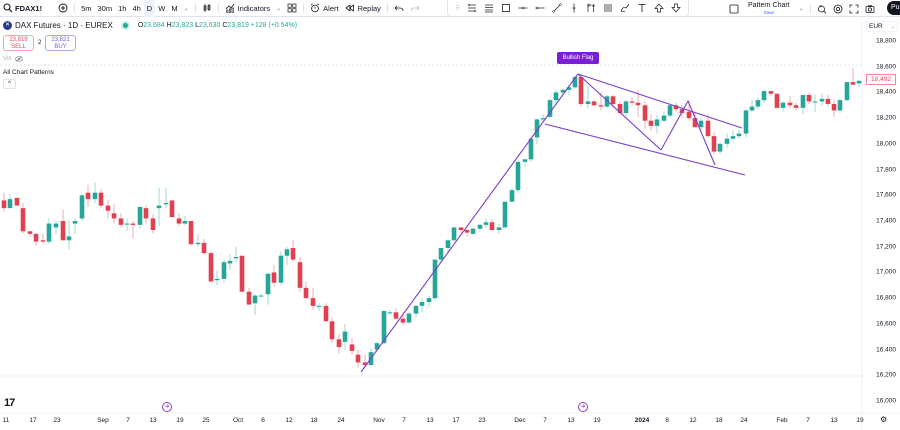  I want to click on indicators-dropdown: ⌄, so click(279, 8).